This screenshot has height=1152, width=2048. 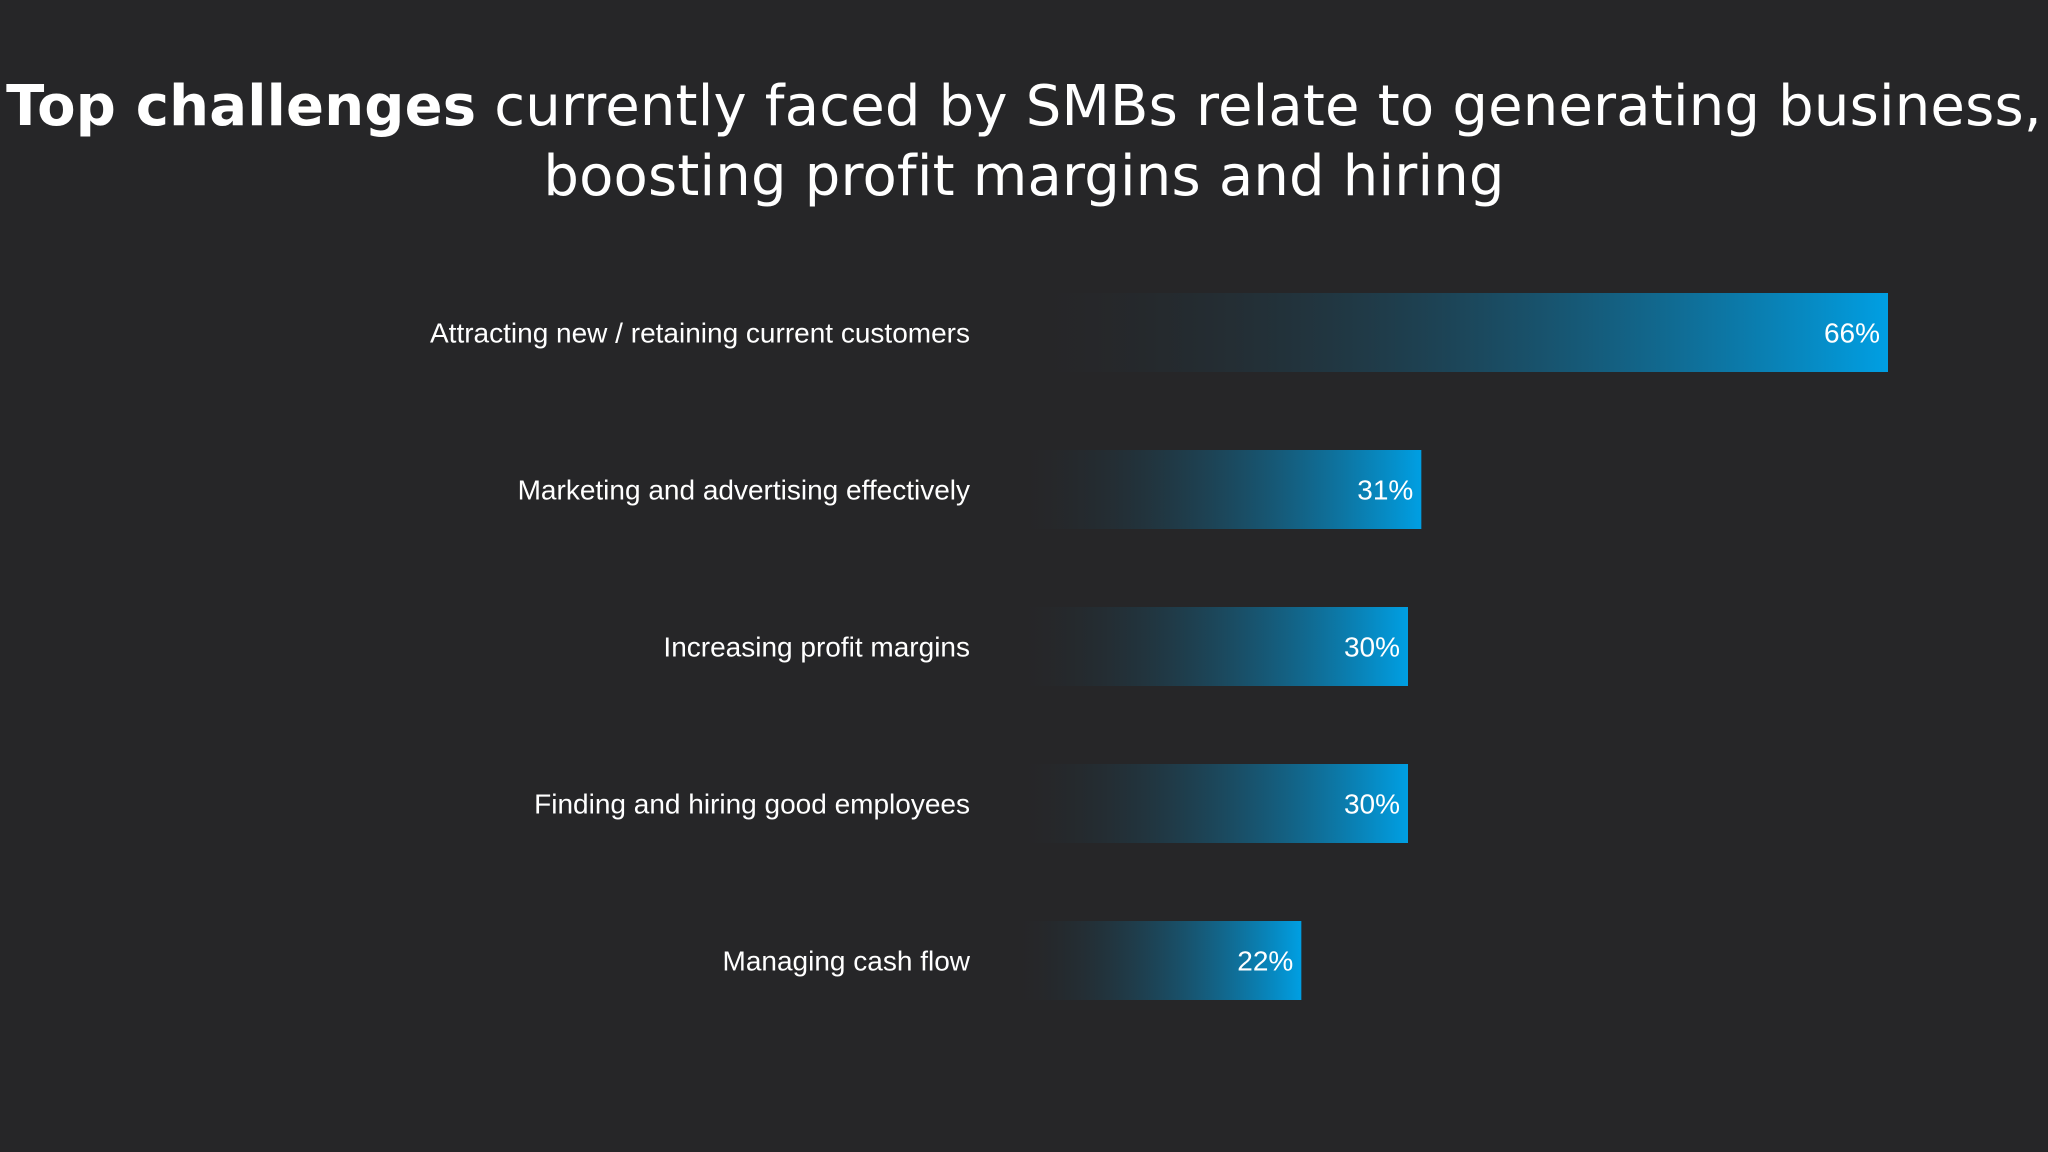 I want to click on bar-row: Marketing and advertising effectively 31%, so click(x=970, y=489).